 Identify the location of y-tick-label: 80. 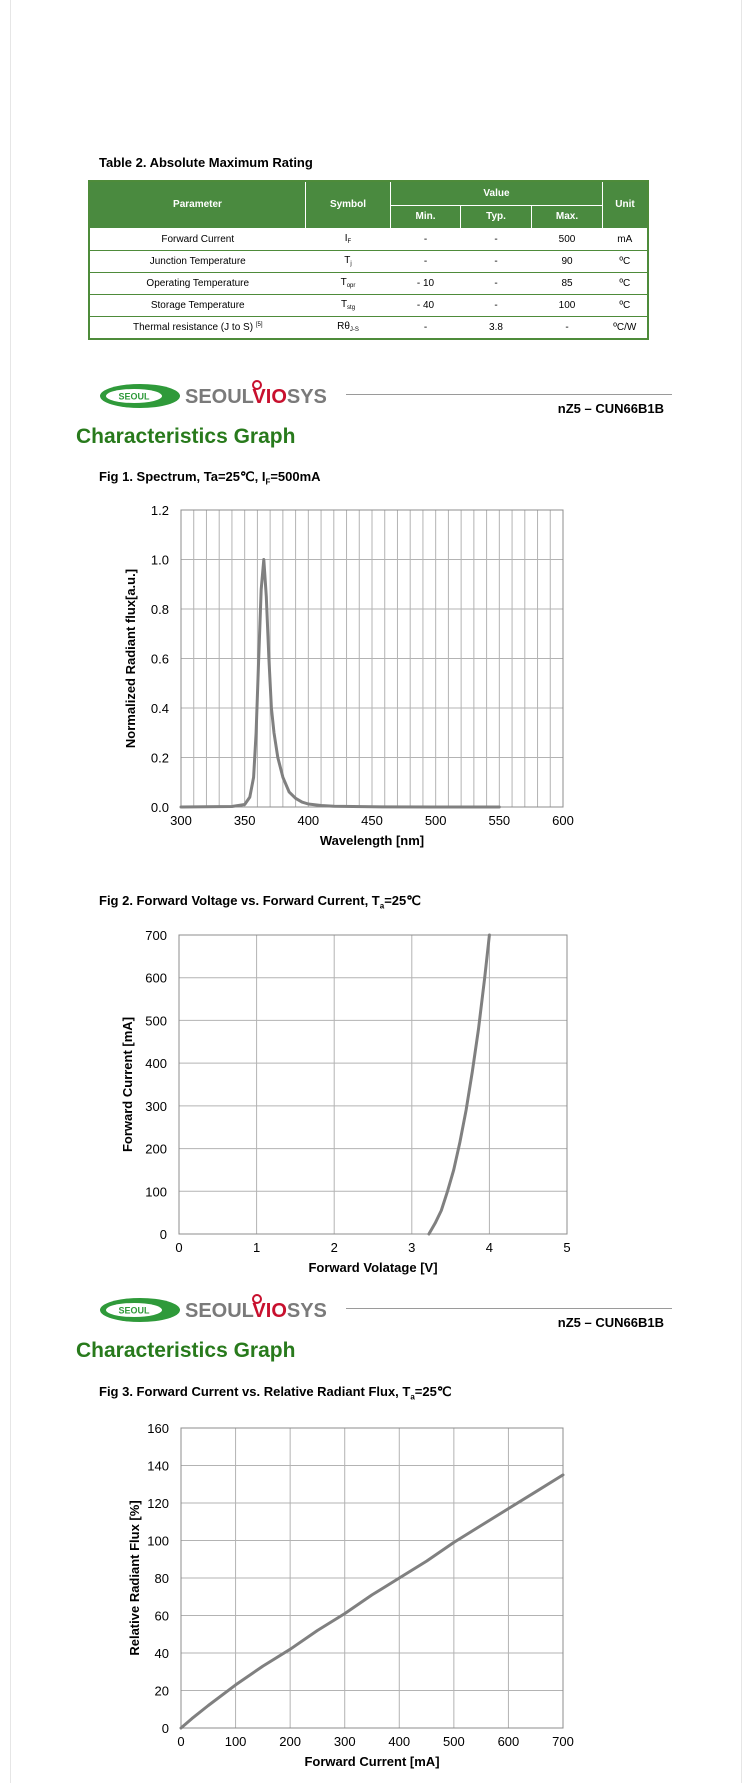
(162, 1578).